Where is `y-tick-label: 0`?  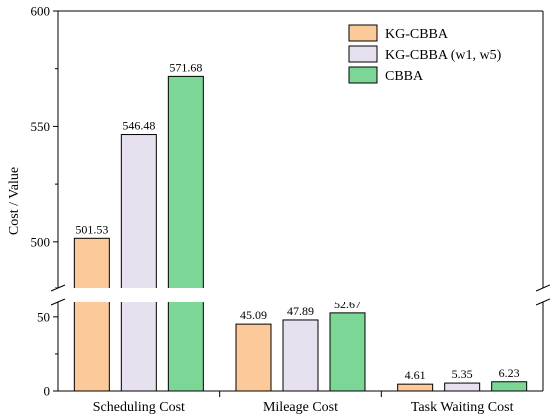 y-tick-label: 0 is located at coordinates (47, 391).